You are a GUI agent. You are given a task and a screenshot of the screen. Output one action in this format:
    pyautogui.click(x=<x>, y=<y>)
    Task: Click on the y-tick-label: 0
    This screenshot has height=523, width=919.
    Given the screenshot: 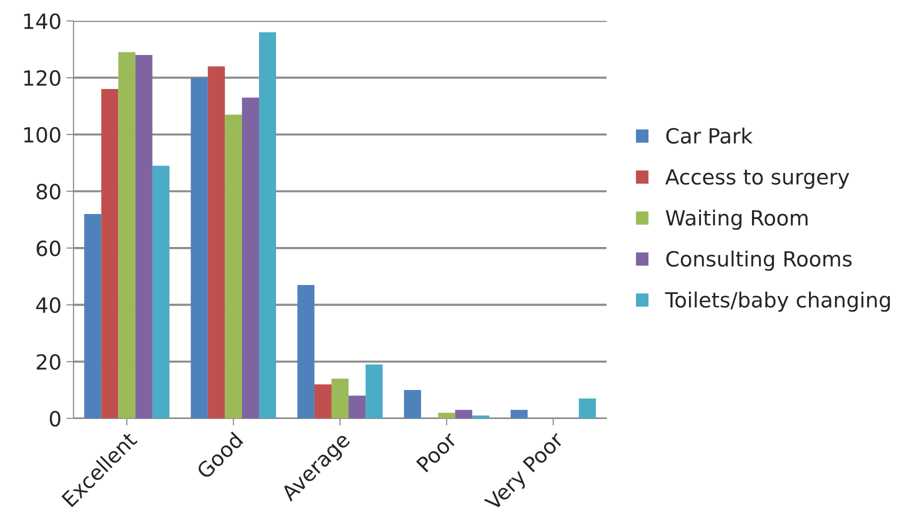 What is the action you would take?
    pyautogui.click(x=55, y=418)
    